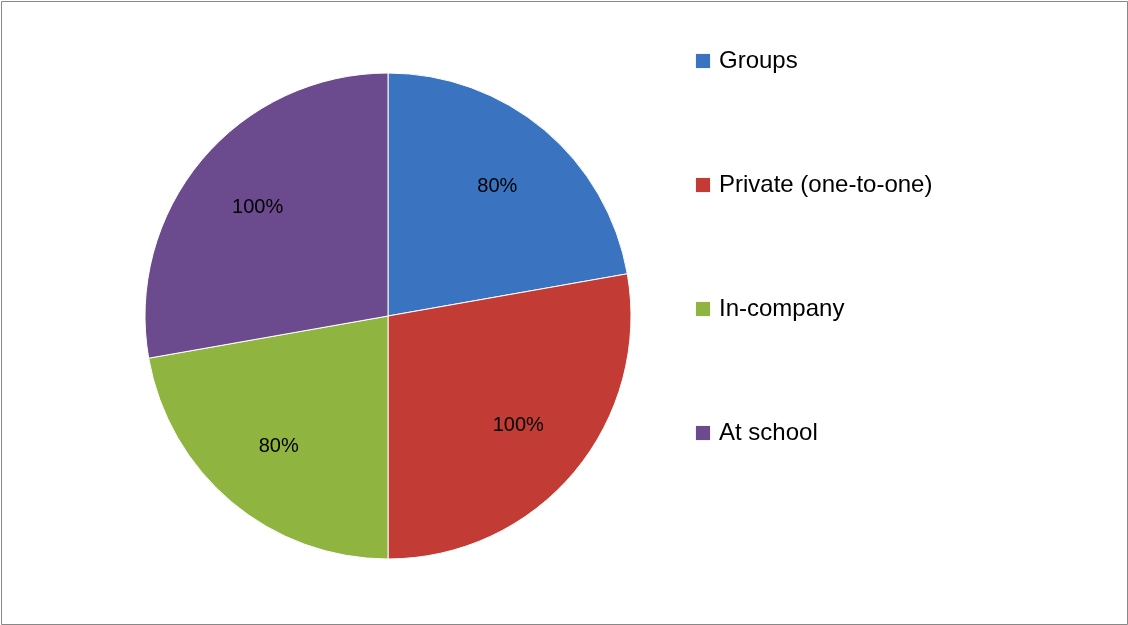 Image resolution: width=1128 pixels, height=625 pixels. Describe the element at coordinates (758, 59) in the screenshot. I see `legend-label: Groups` at that location.